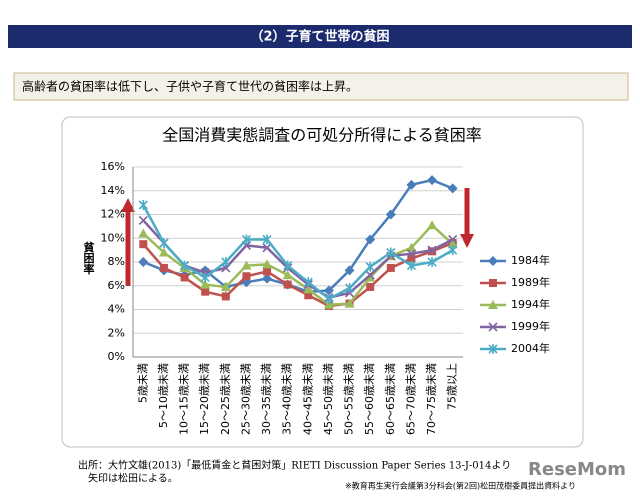 This screenshot has width=640, height=496. I want to click on y-tick-label: 16%, so click(113, 166).